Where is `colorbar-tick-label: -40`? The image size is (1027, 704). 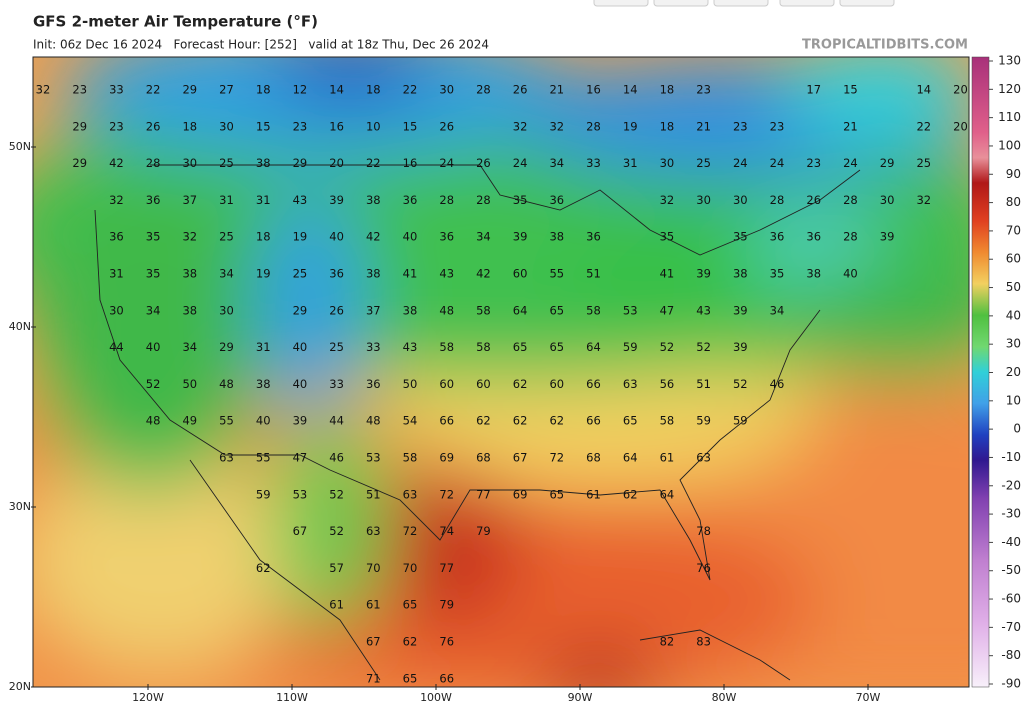 colorbar-tick-label: -40 is located at coordinates (1011, 542).